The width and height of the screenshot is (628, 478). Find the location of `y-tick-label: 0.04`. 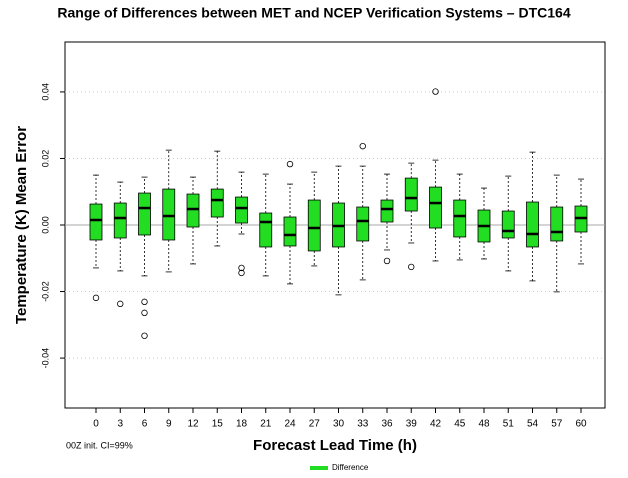

y-tick-label: 0.04 is located at coordinates (45, 92).